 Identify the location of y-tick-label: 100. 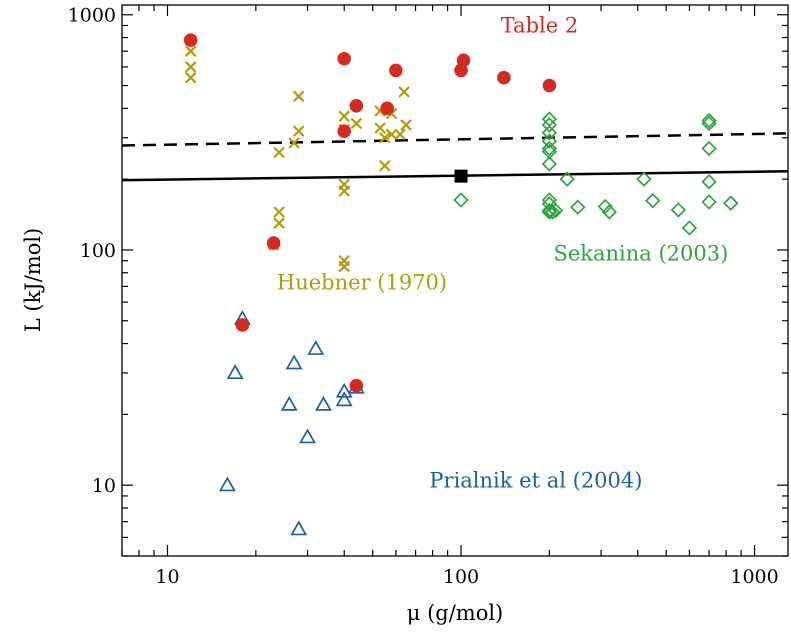
(98, 251).